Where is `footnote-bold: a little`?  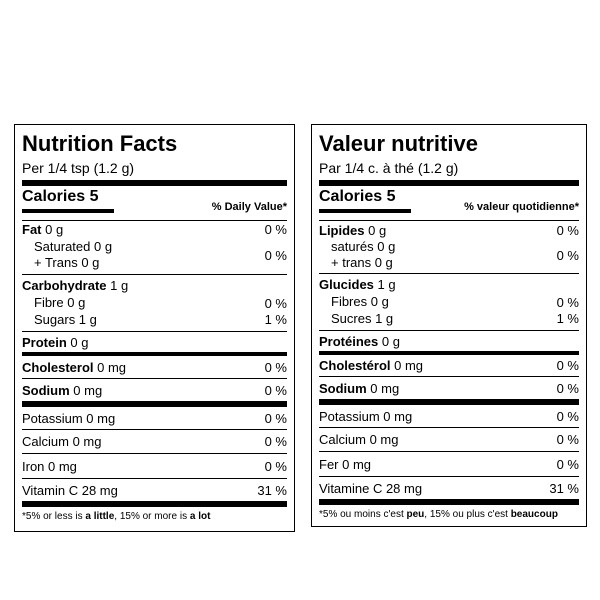 footnote-bold: a little is located at coordinates (100, 516).